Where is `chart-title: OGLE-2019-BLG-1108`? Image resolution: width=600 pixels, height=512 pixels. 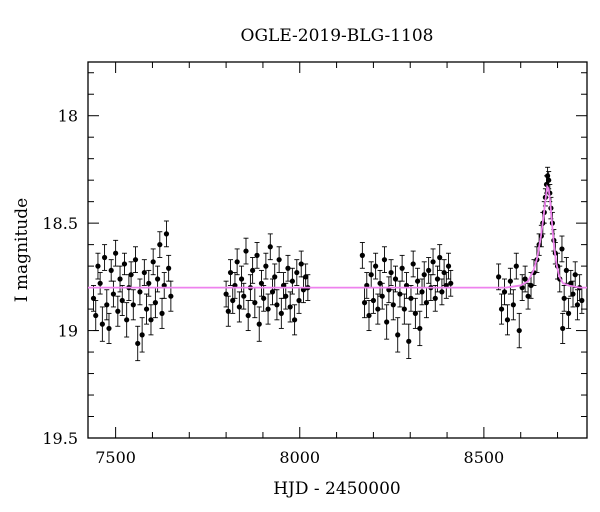 chart-title: OGLE-2019-BLG-1108 is located at coordinates (337, 36).